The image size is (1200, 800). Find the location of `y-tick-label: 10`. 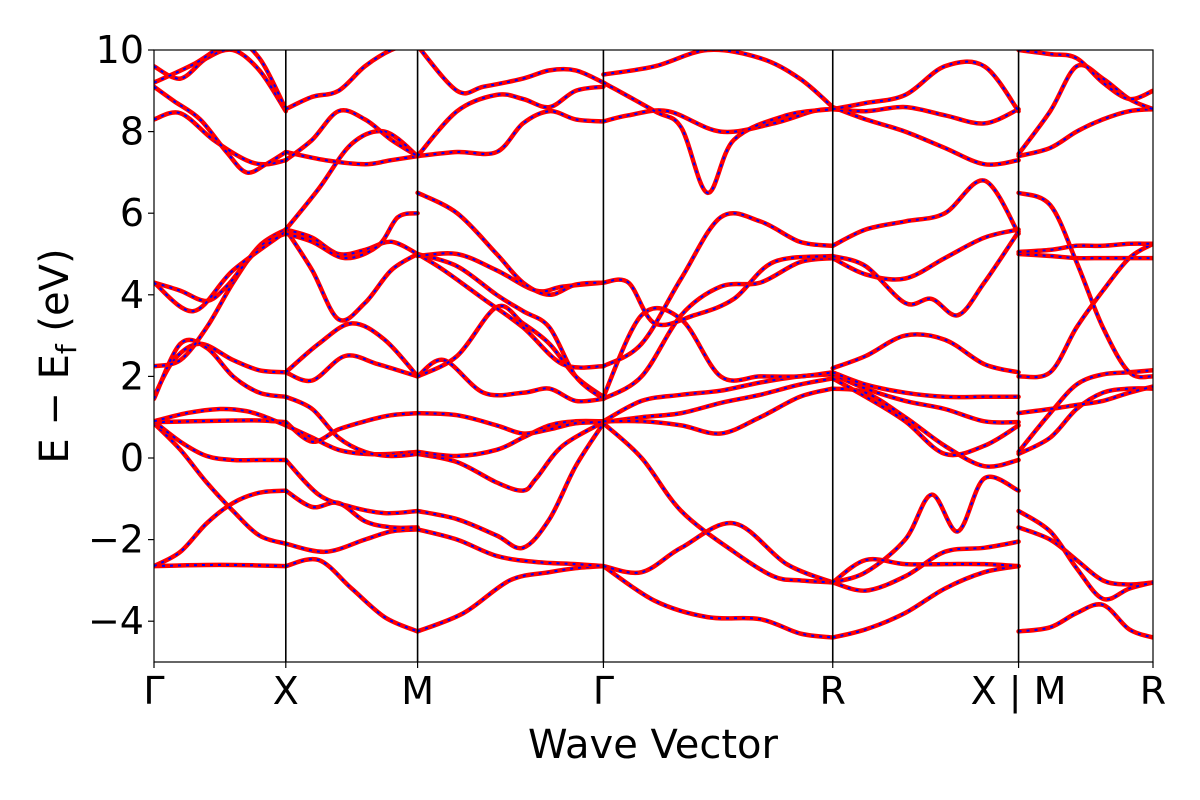

y-tick-label: 10 is located at coordinates (120, 50).